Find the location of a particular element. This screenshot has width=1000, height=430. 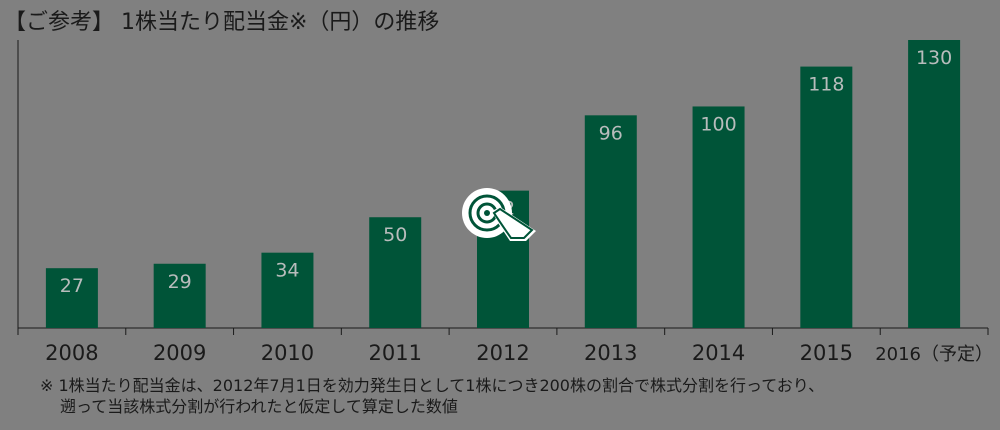

value-label: 130 is located at coordinates (934, 58).